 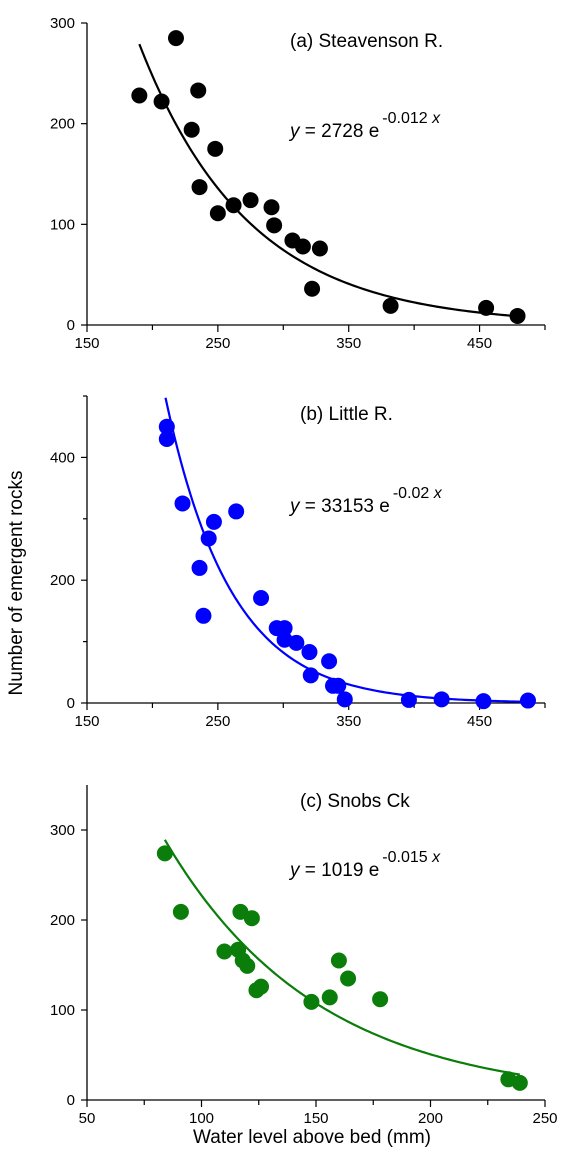 What do you see at coordinates (71, 703) in the screenshot?
I see `y-tick-label-b: 0` at bounding box center [71, 703].